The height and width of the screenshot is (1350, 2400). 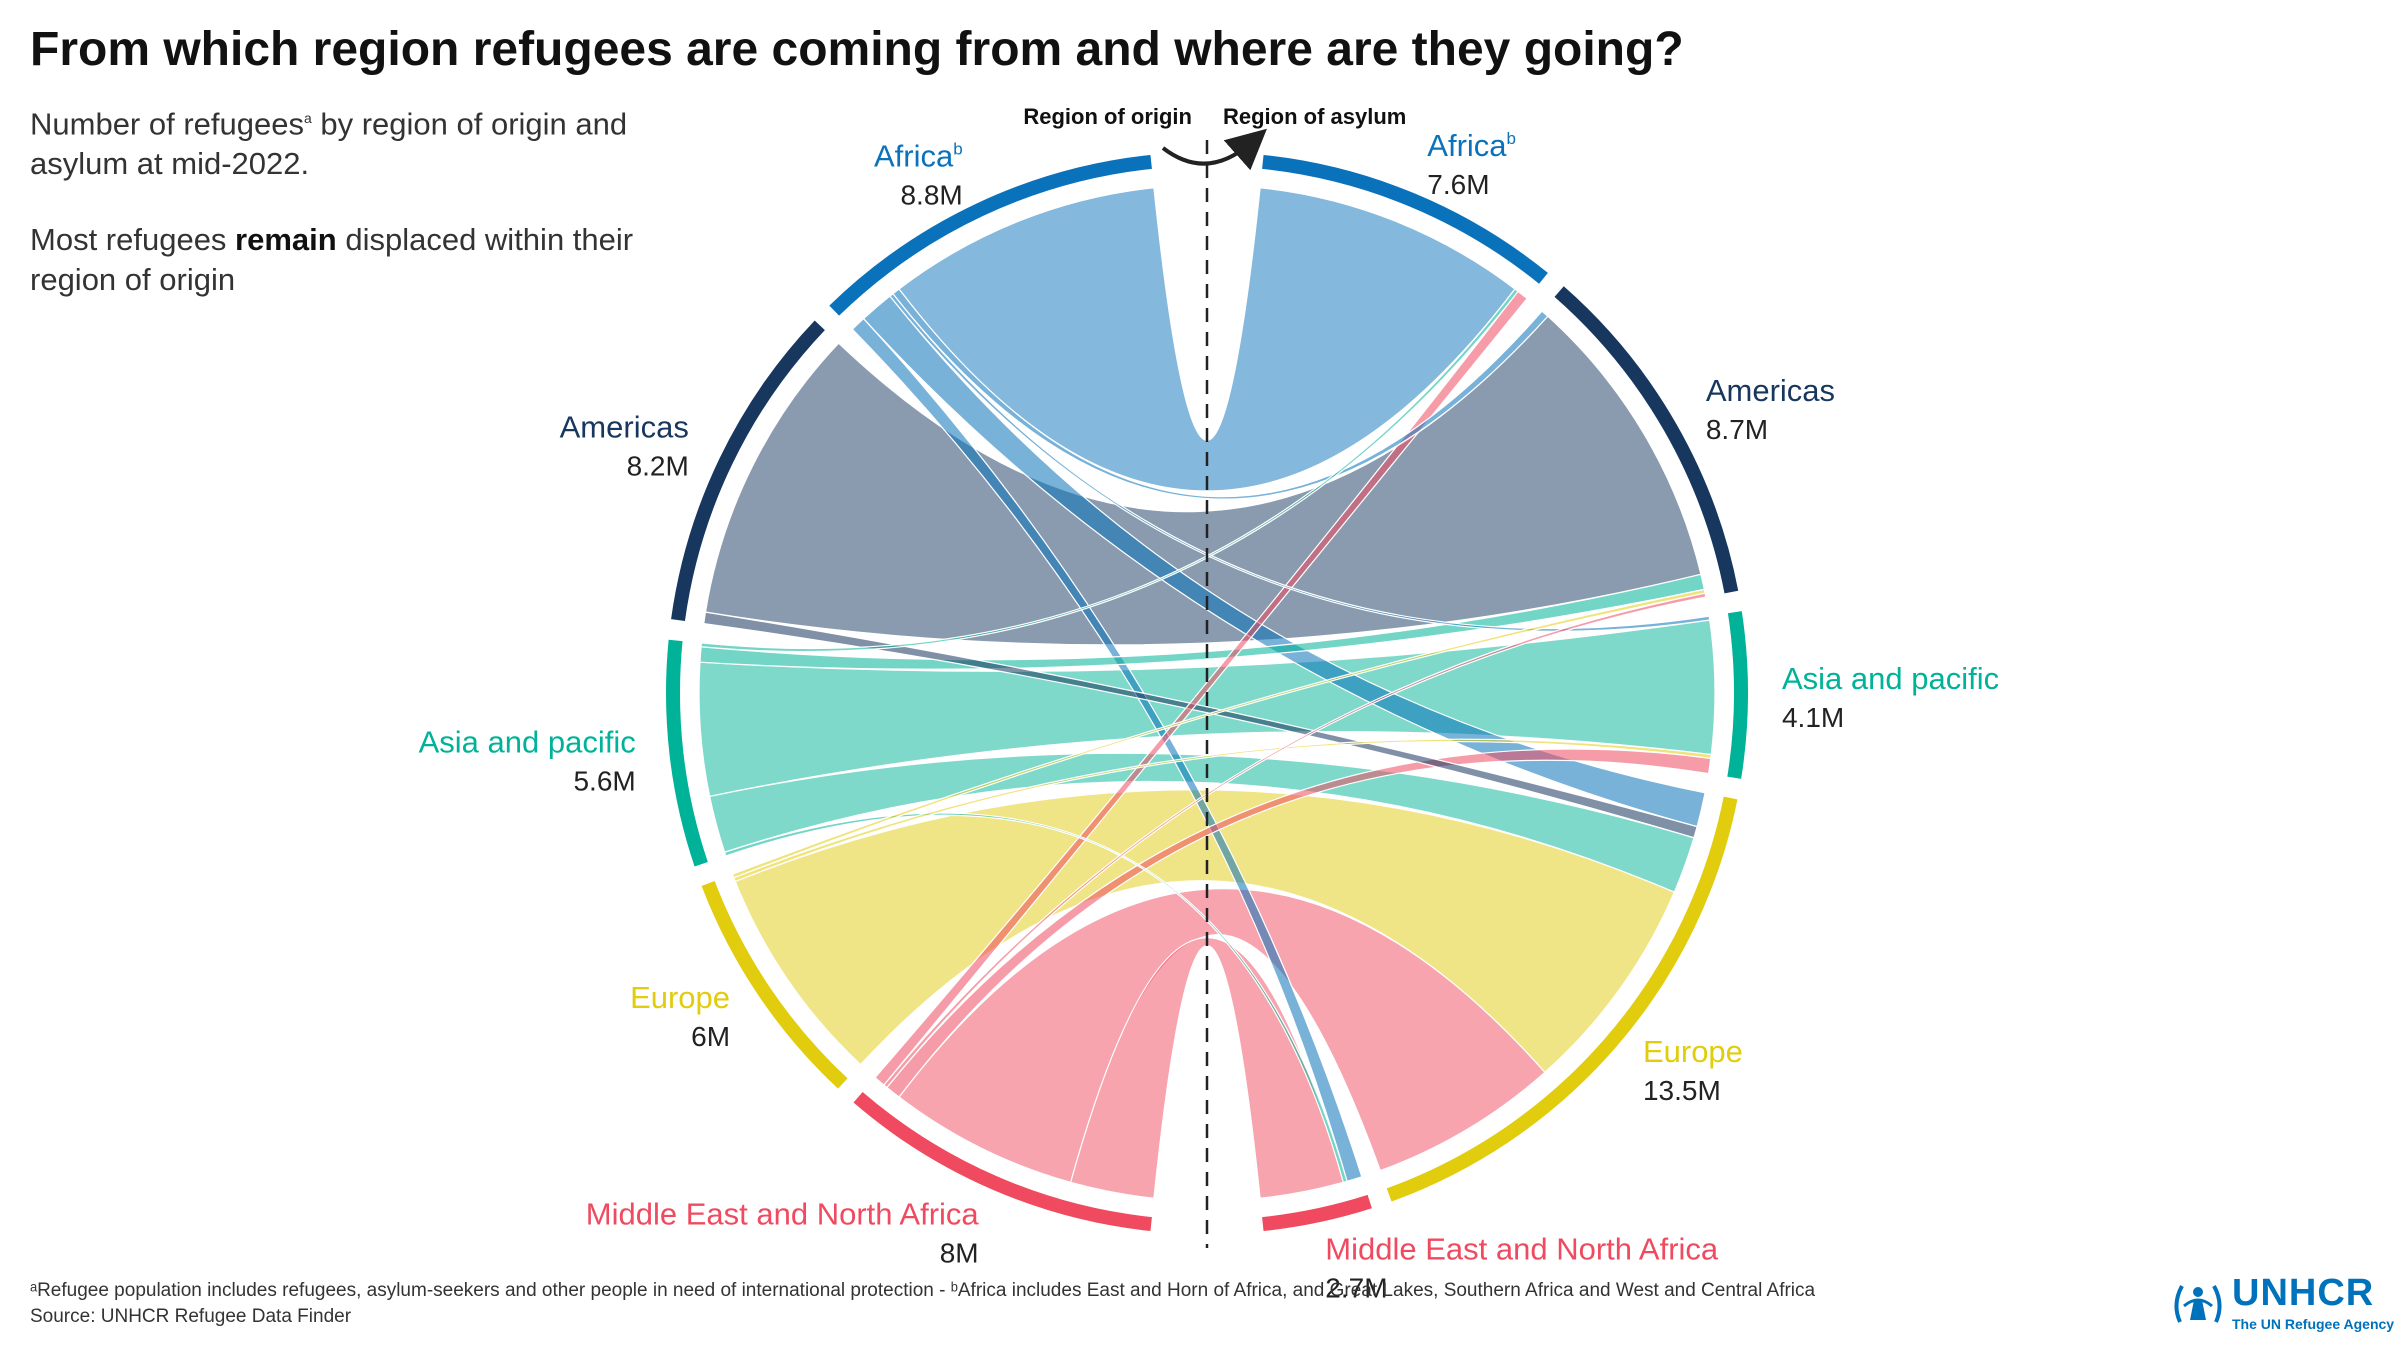 What do you see at coordinates (1200, 725) in the screenshot?
I see `ribbon-americas-to-europe` at bounding box center [1200, 725].